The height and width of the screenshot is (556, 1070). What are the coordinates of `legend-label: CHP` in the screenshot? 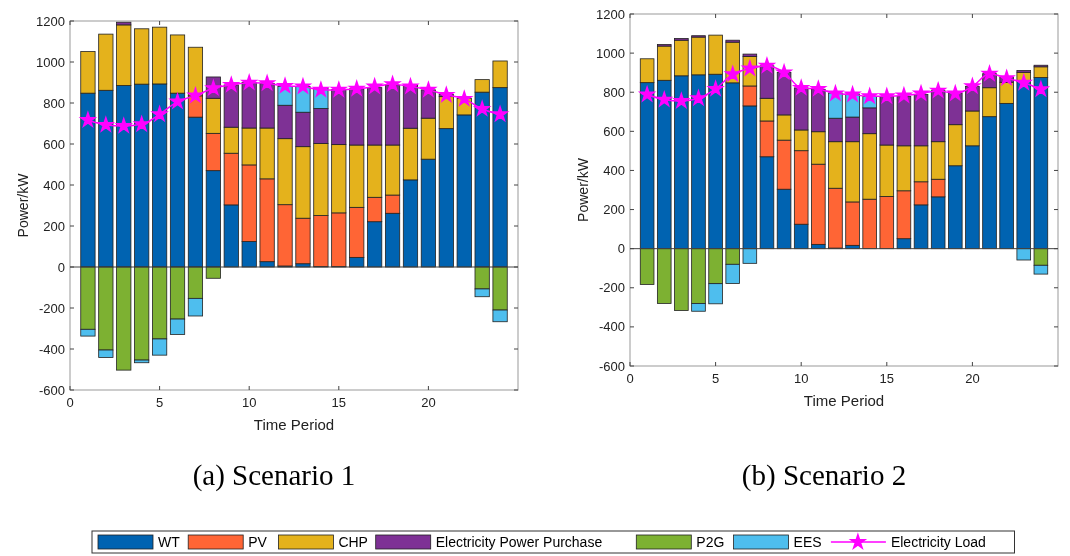 It's located at (353, 541).